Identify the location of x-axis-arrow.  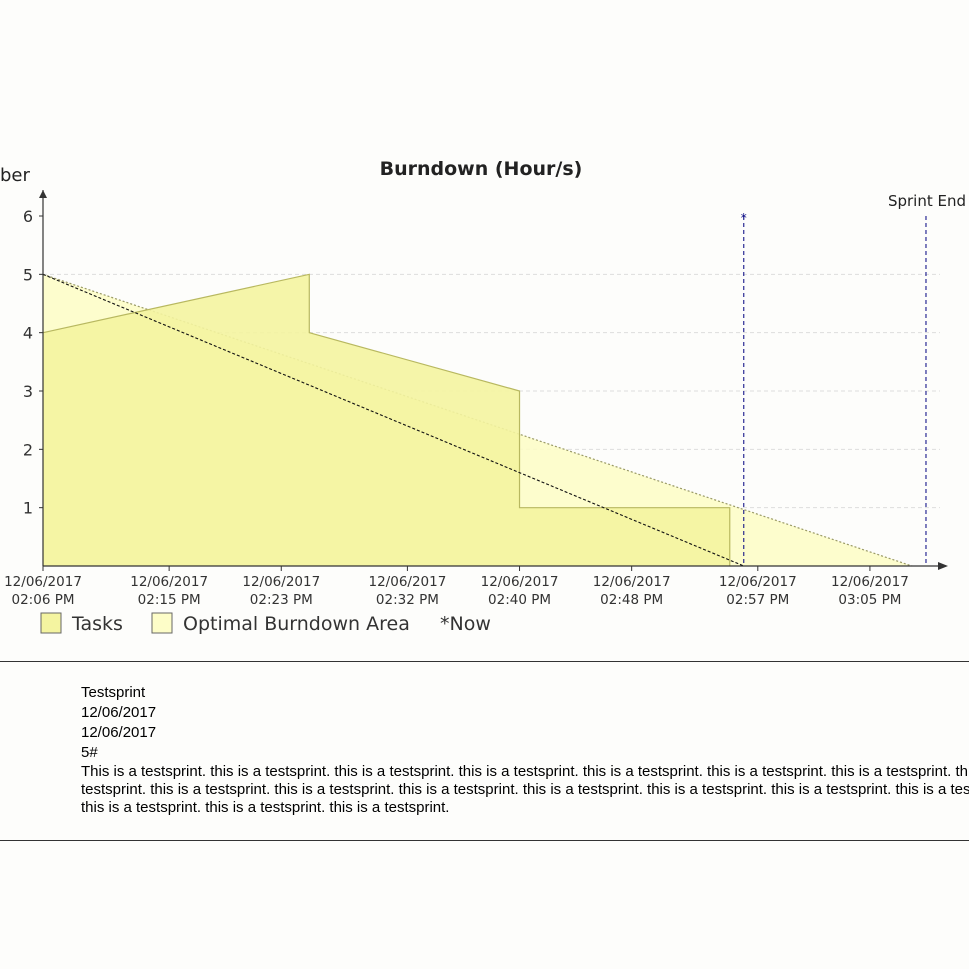
(943, 566).